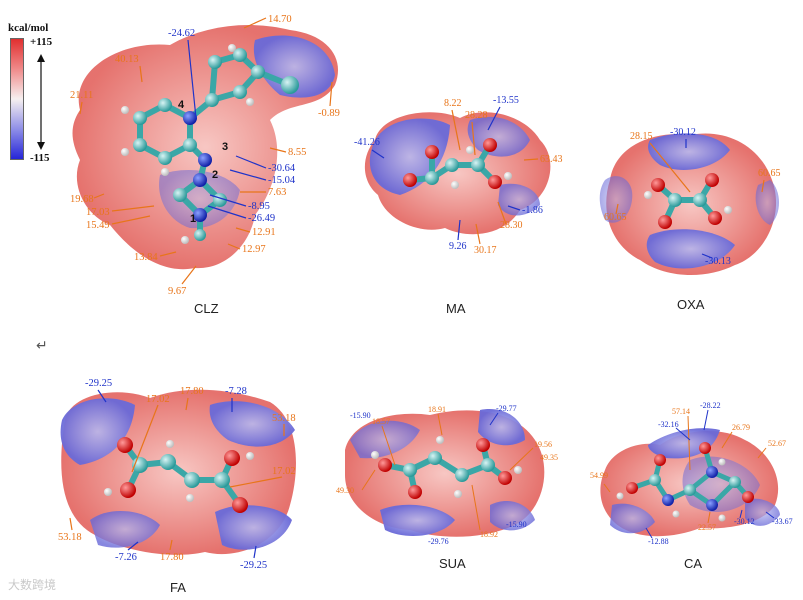  What do you see at coordinates (506, 100) in the screenshot?
I see `ma-value: -13.55` at bounding box center [506, 100].